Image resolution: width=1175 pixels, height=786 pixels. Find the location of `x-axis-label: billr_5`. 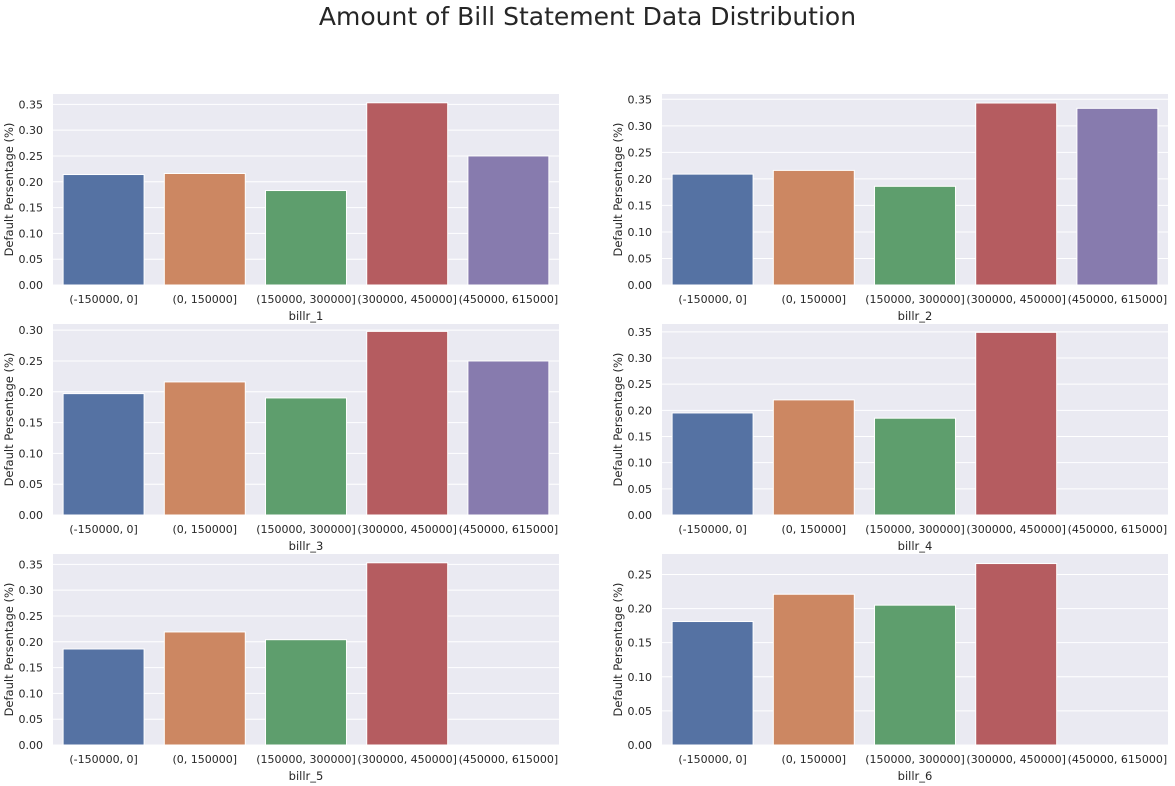

x-axis-label: billr_5 is located at coordinates (306, 776).